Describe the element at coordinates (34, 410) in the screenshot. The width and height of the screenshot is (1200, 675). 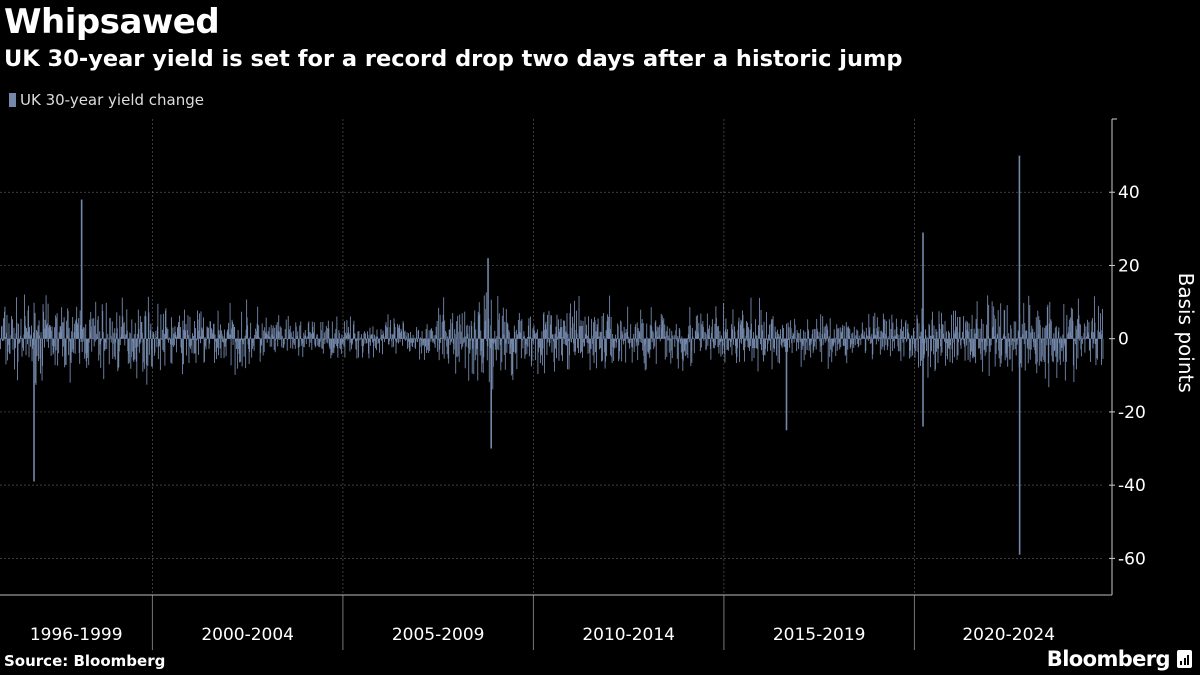
I see `spike-bar` at that location.